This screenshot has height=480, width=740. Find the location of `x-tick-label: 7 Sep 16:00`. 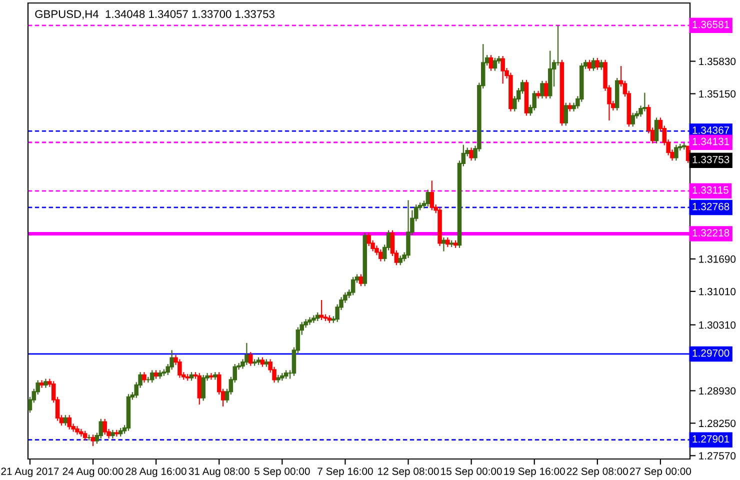

x-tick-label: 7 Sep 16:00 is located at coordinates (345, 473).